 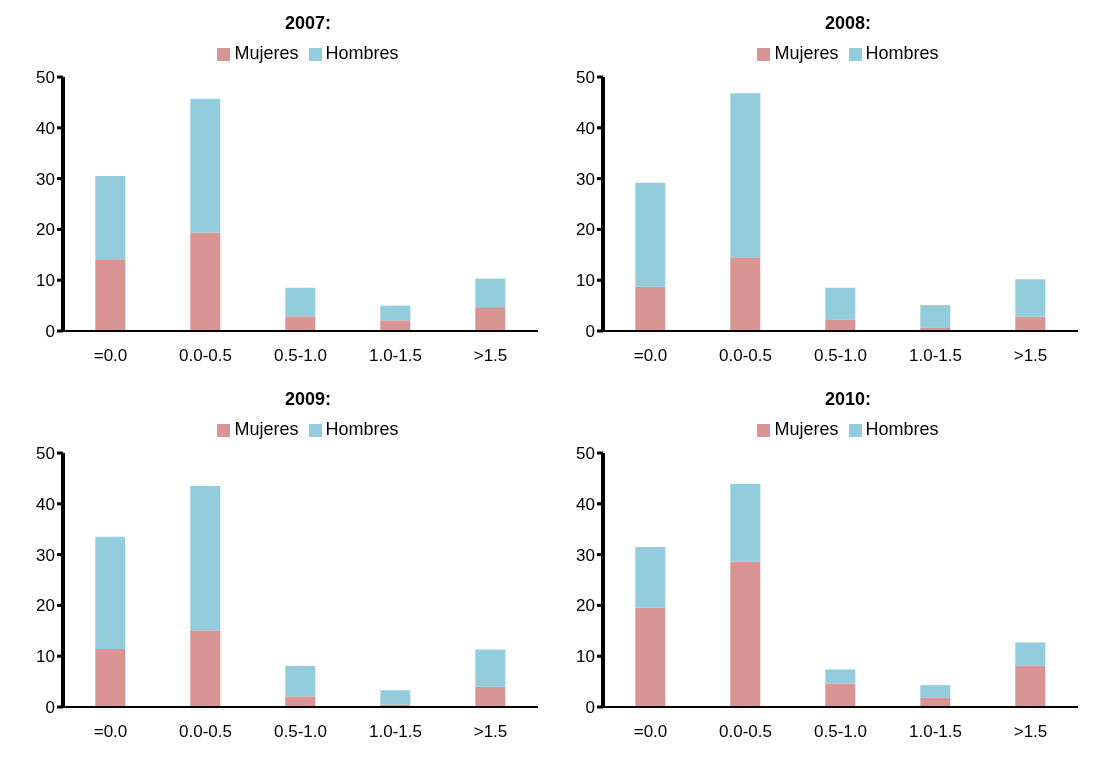 I want to click on chart-title: 2007:, so click(x=307, y=23).